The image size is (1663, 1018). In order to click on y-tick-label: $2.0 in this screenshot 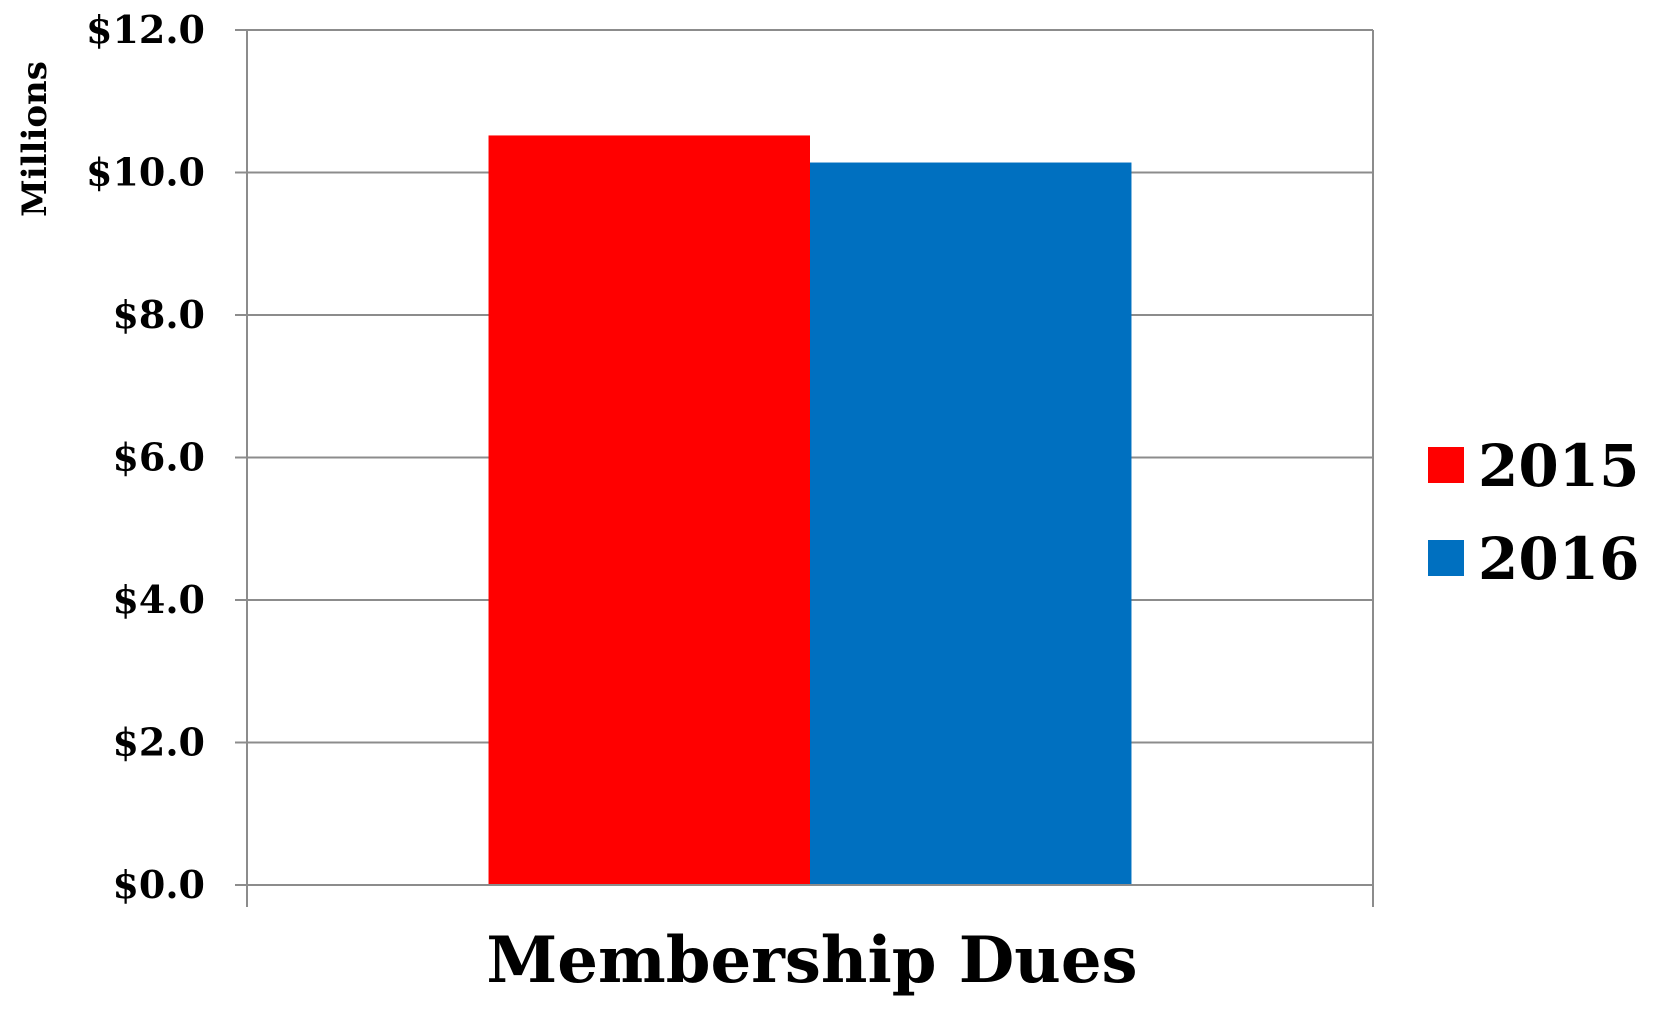, I will do `click(158, 742)`.